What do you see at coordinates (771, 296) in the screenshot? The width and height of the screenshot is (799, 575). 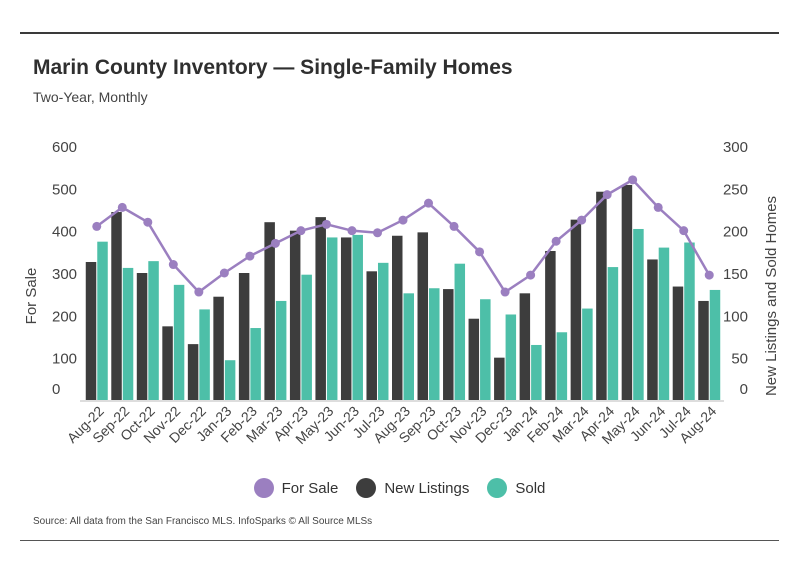 I see `y-right-axis-title: New Listings and Sold Homes` at bounding box center [771, 296].